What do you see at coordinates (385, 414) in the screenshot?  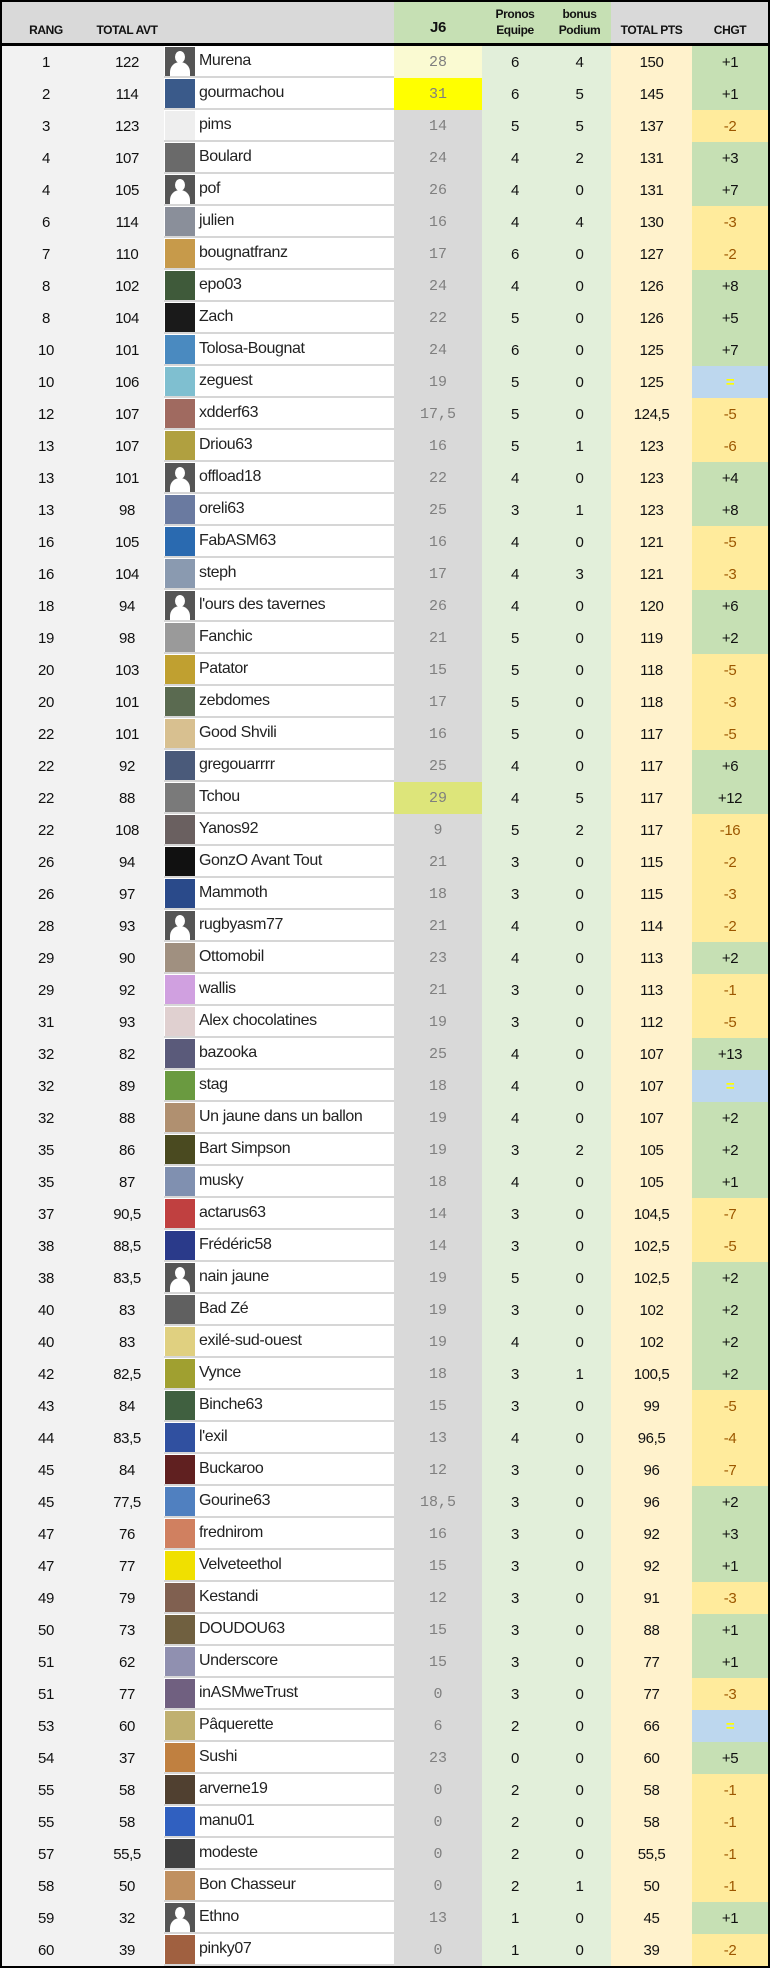 I see `table-row: 12 107 xdderf63 17,5 5 0 124,5 -5` at bounding box center [385, 414].